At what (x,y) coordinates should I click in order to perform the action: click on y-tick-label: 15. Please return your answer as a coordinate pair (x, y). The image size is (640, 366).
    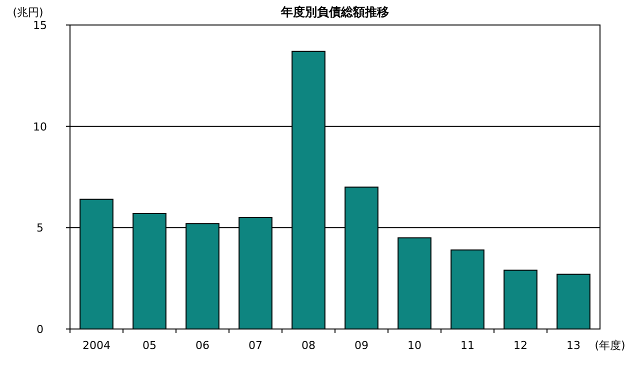
    Looking at the image, I should click on (40, 25).